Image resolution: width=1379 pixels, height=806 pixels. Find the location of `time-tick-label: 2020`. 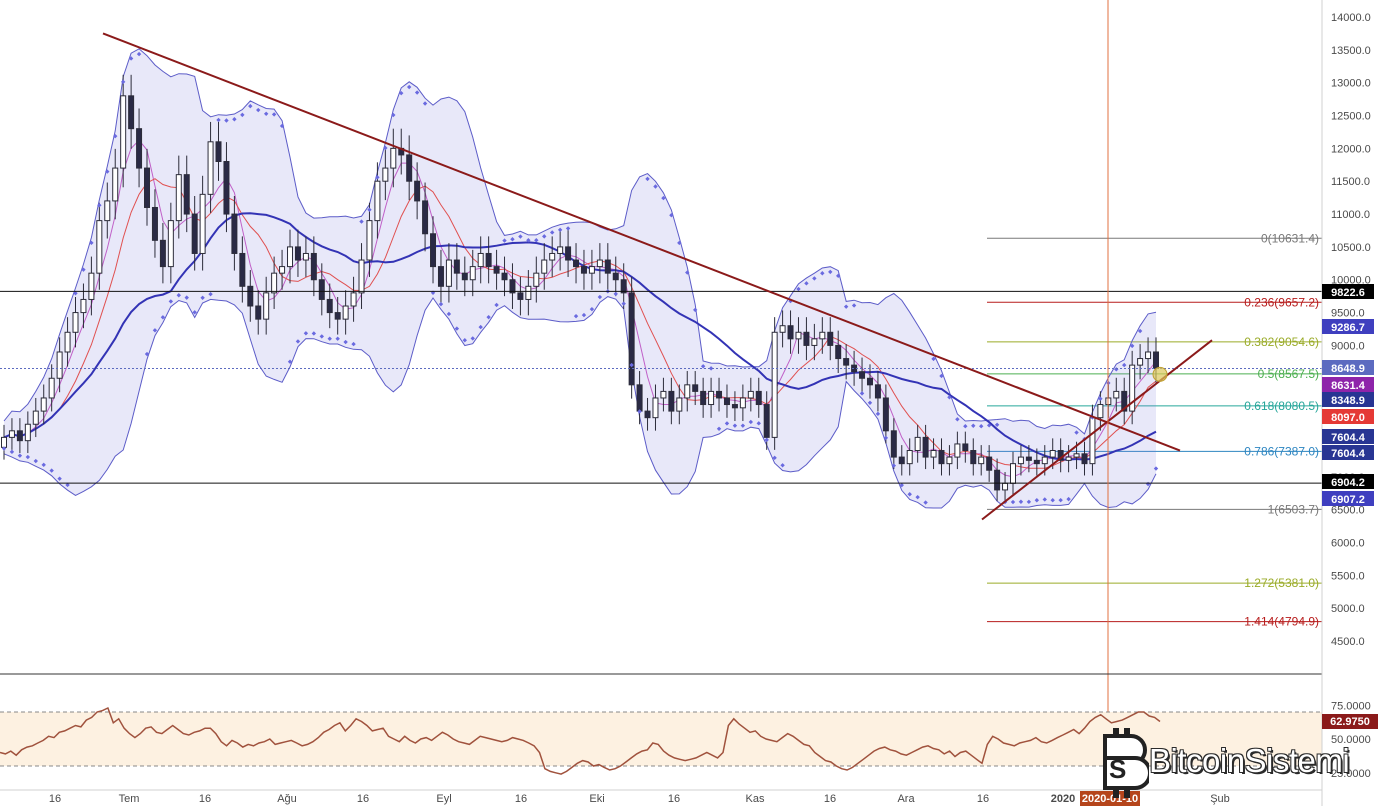

time-tick-label: 2020 is located at coordinates (1063, 799).